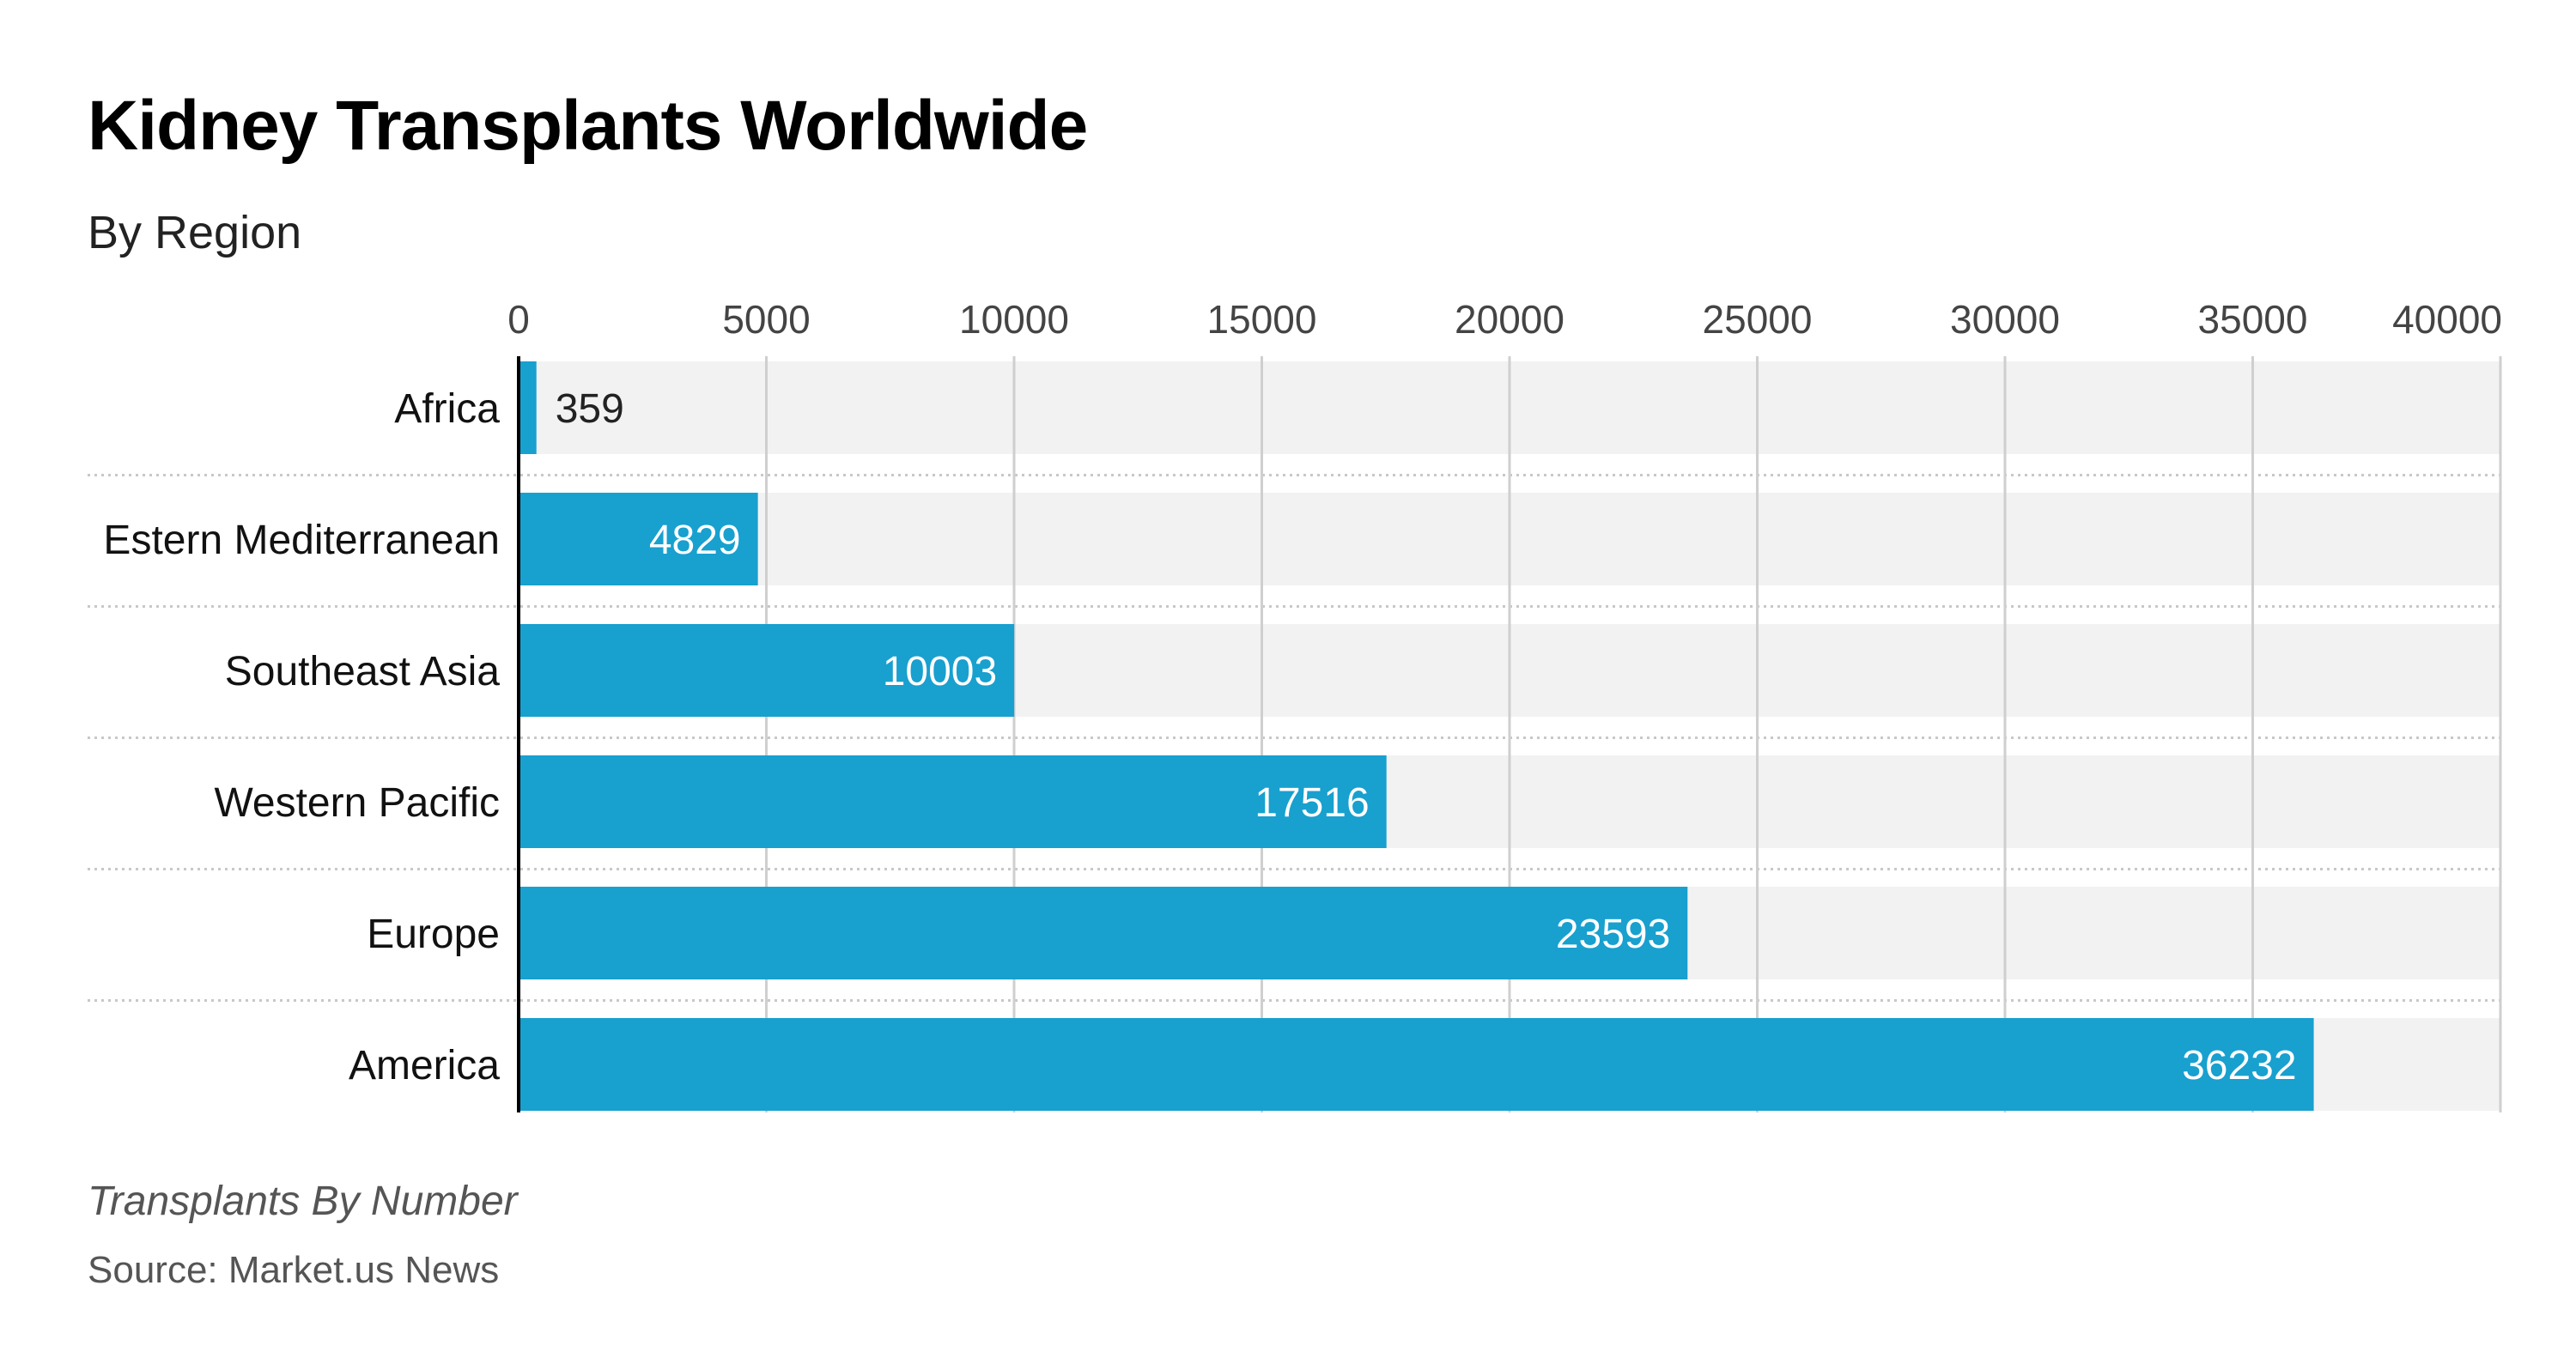 This screenshot has width=2576, height=1370. I want to click on category-label: Western Pacific, so click(357, 803).